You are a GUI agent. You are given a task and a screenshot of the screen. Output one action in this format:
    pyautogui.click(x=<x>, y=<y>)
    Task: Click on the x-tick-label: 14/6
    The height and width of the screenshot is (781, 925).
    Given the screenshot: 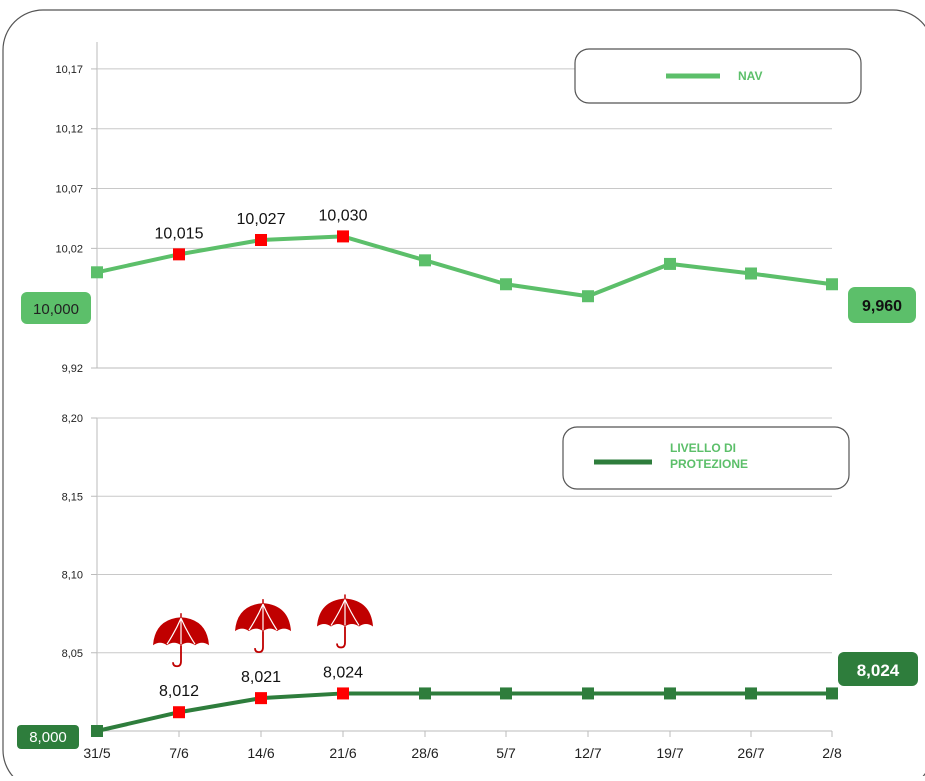 What is the action you would take?
    pyautogui.click(x=260, y=753)
    